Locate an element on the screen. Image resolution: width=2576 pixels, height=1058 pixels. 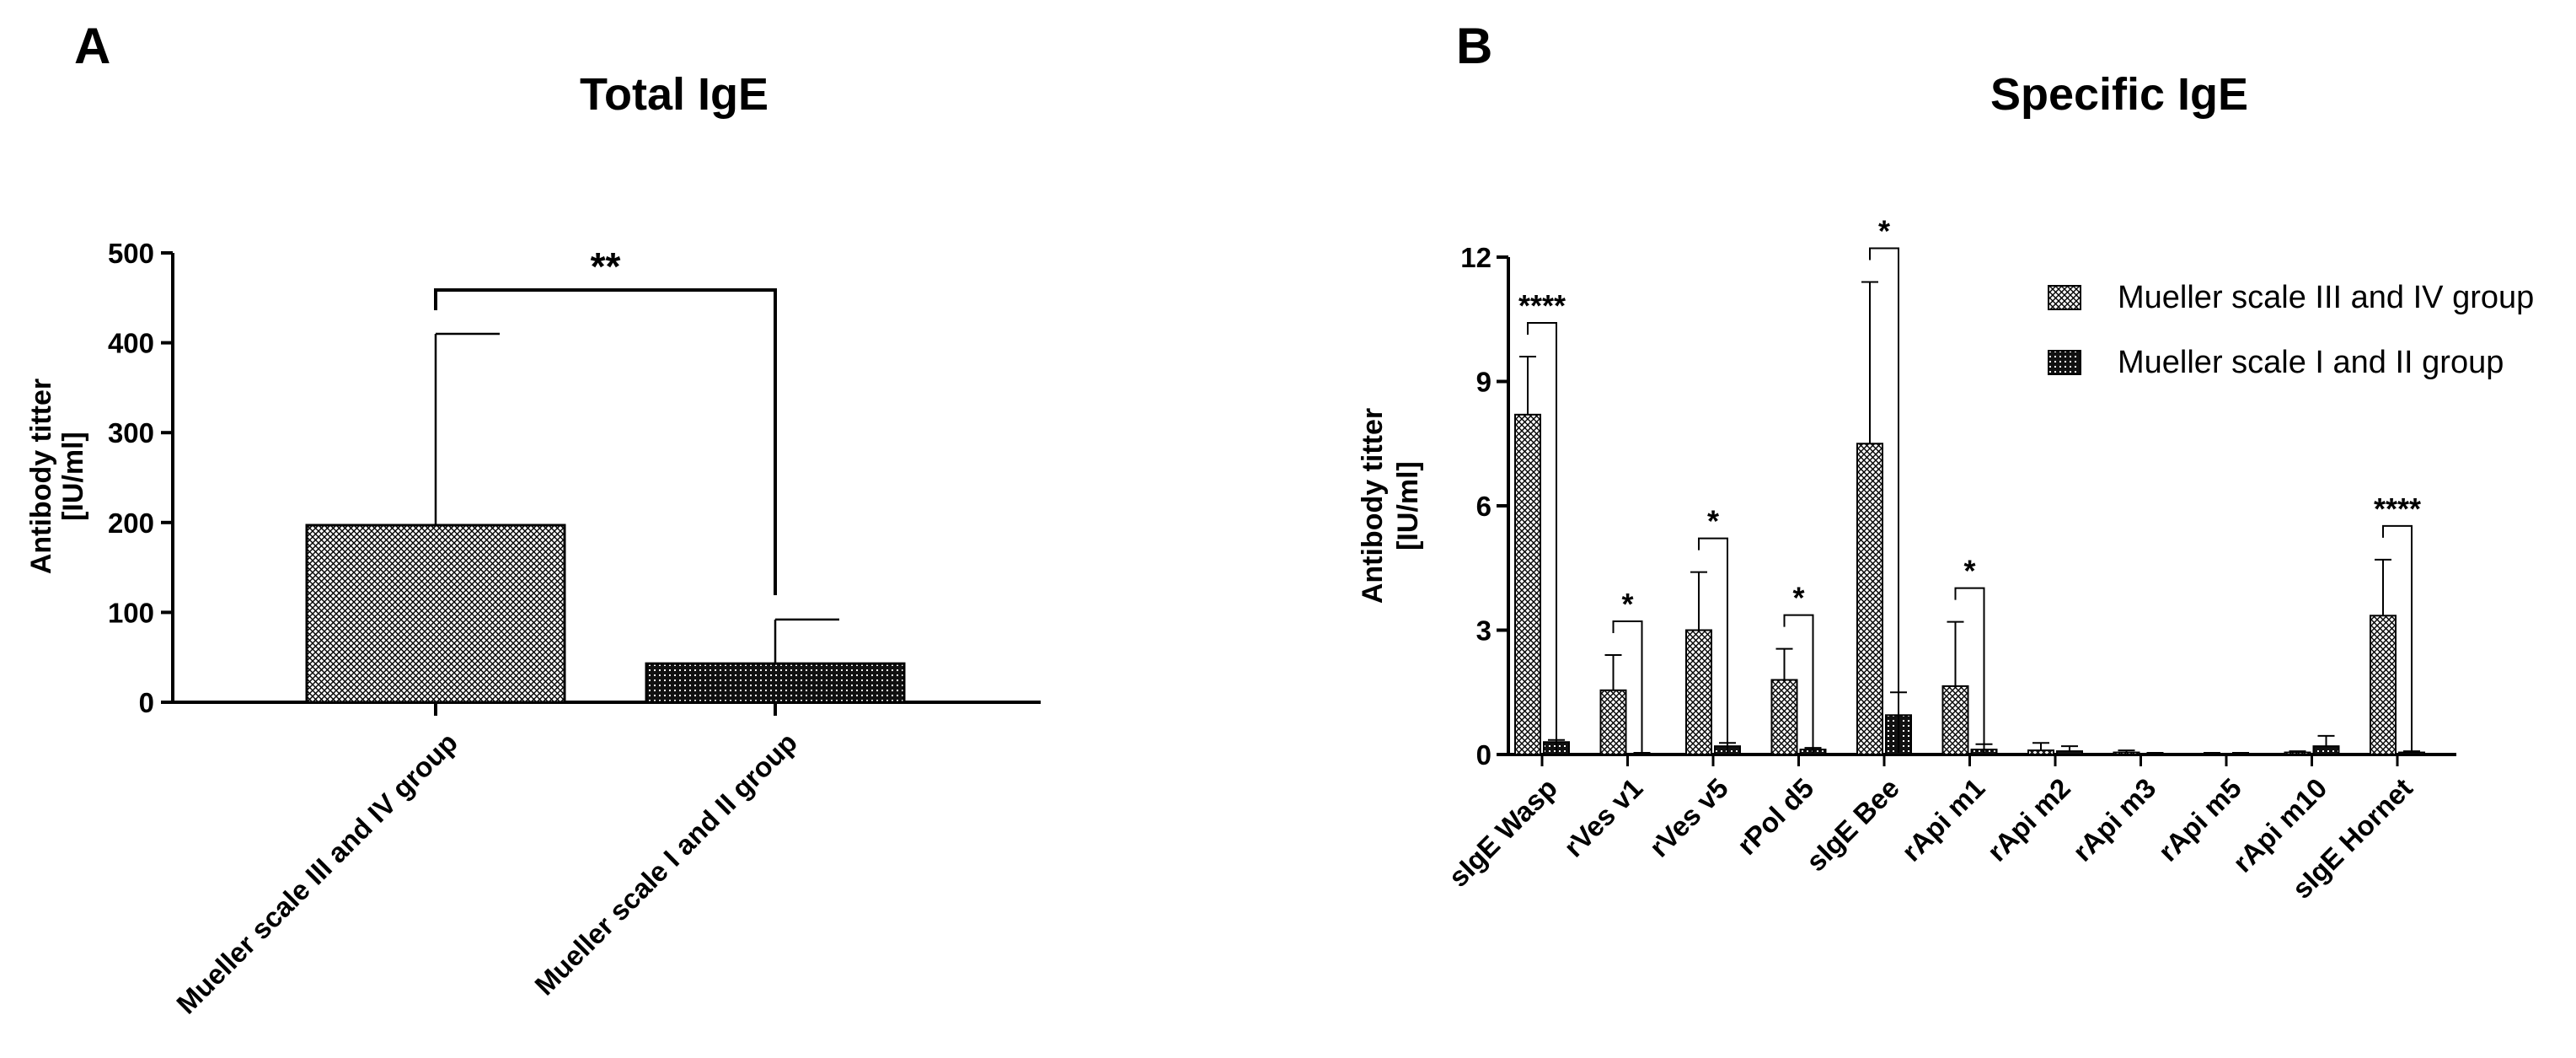
x-category-label: sIgE Wasp is located at coordinates (1503, 832).